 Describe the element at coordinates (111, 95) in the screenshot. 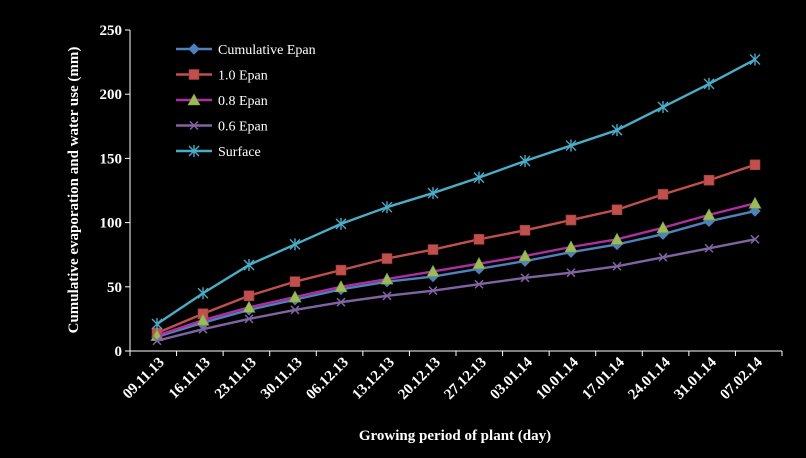

I see `y-tick-label: 200` at that location.